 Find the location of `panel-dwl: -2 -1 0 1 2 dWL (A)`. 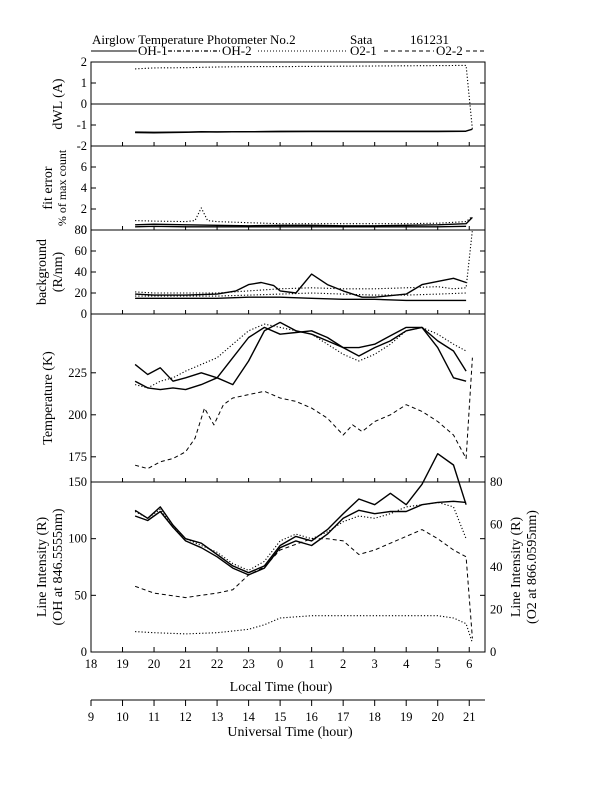

panel-dwl: -2 -1 0 1 2 dWL (A) is located at coordinates (268, 104).